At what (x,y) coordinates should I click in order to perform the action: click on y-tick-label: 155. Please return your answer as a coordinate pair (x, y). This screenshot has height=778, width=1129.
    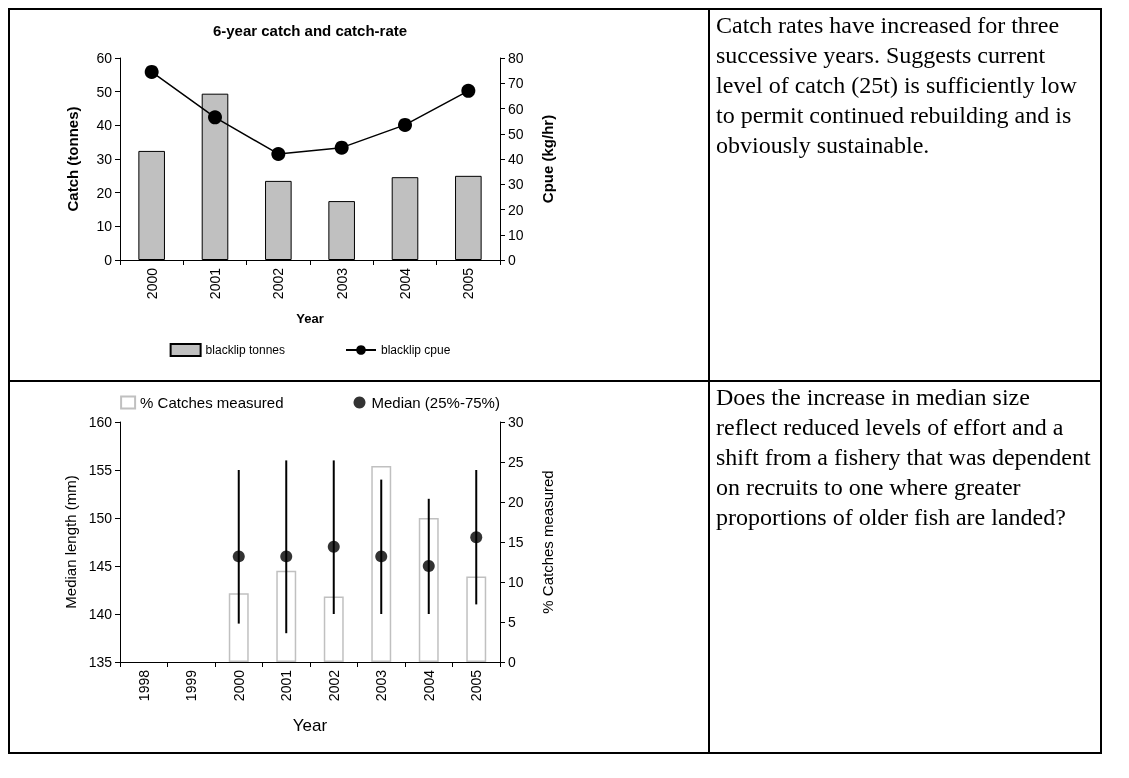
    Looking at the image, I should click on (100, 470).